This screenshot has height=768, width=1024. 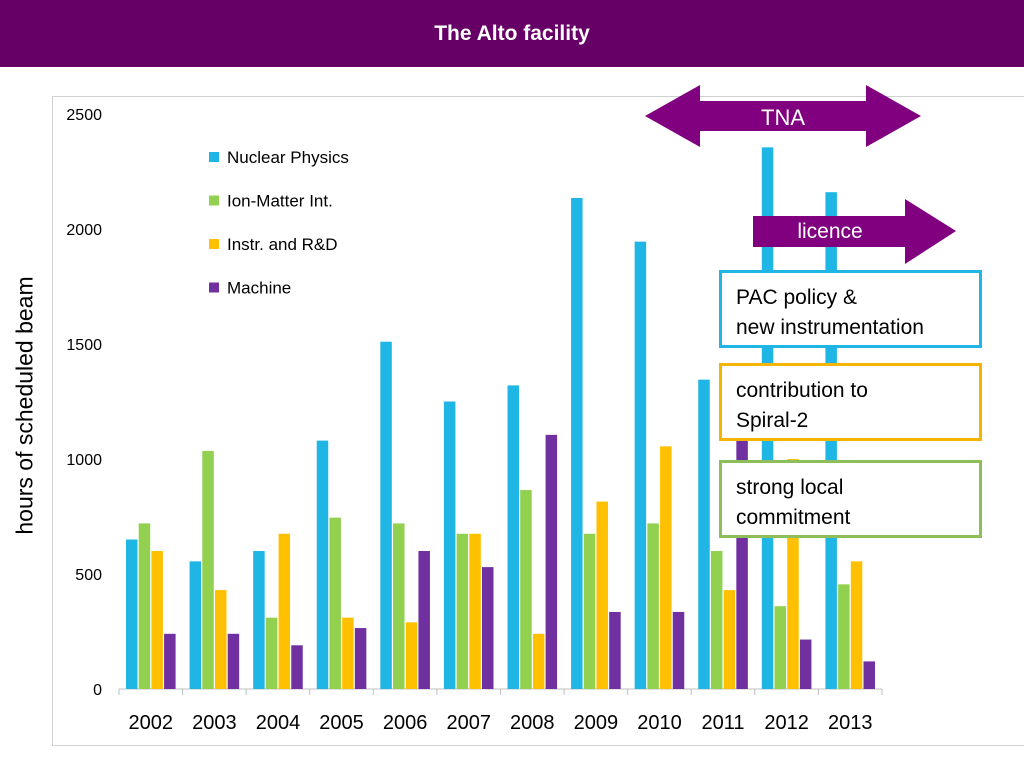 I want to click on bar-ion-matter-int-2012, so click(x=780, y=647).